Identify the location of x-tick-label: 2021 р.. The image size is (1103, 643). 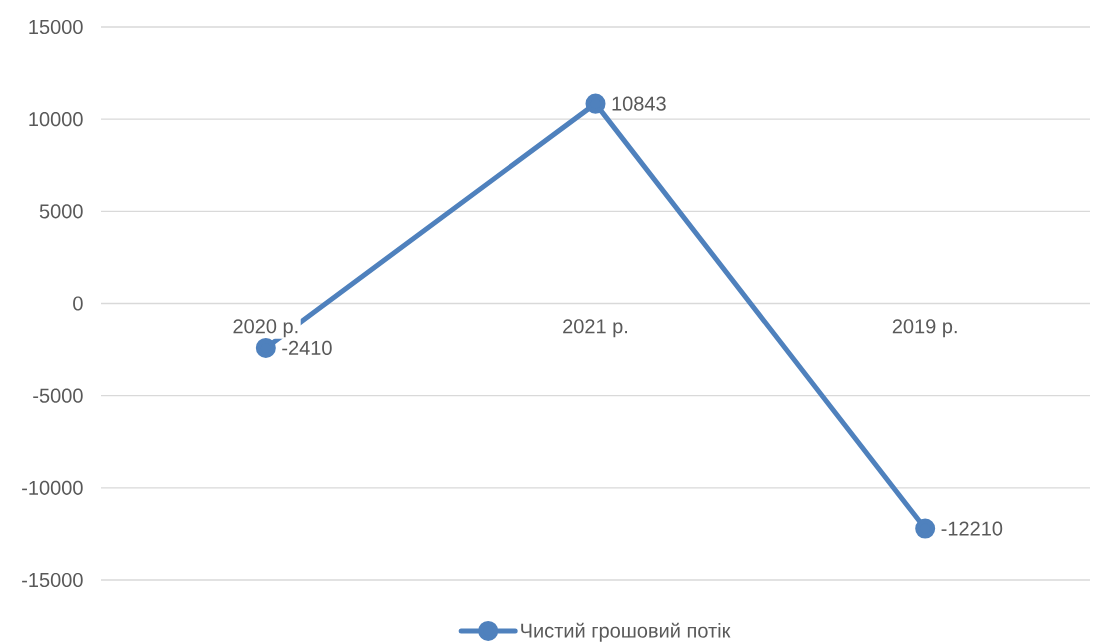
(595, 328).